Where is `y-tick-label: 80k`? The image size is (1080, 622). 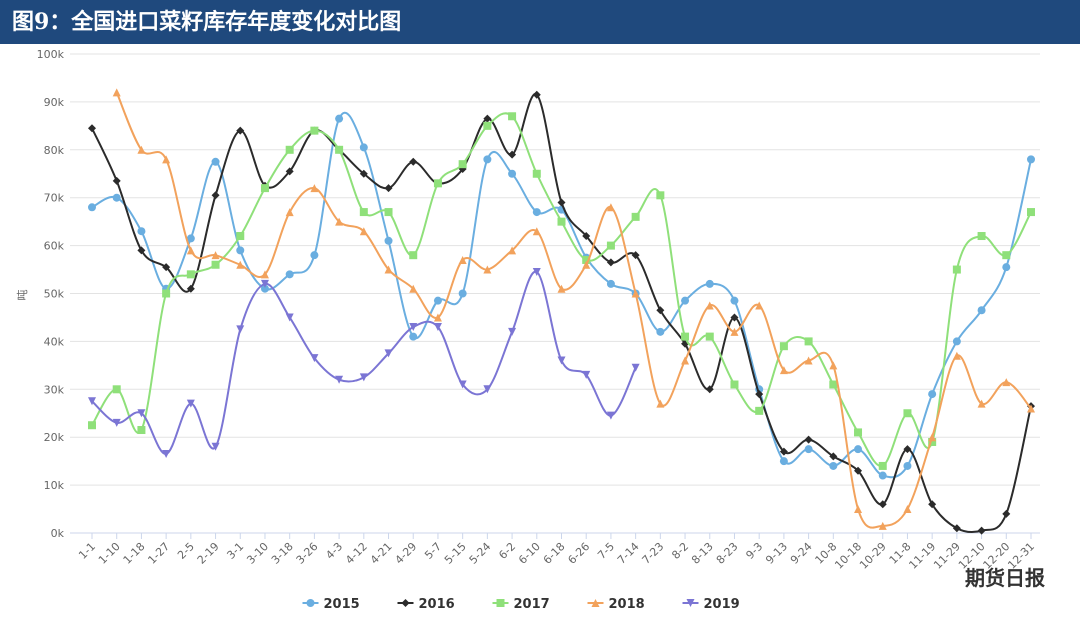 y-tick-label: 80k is located at coordinates (54, 150).